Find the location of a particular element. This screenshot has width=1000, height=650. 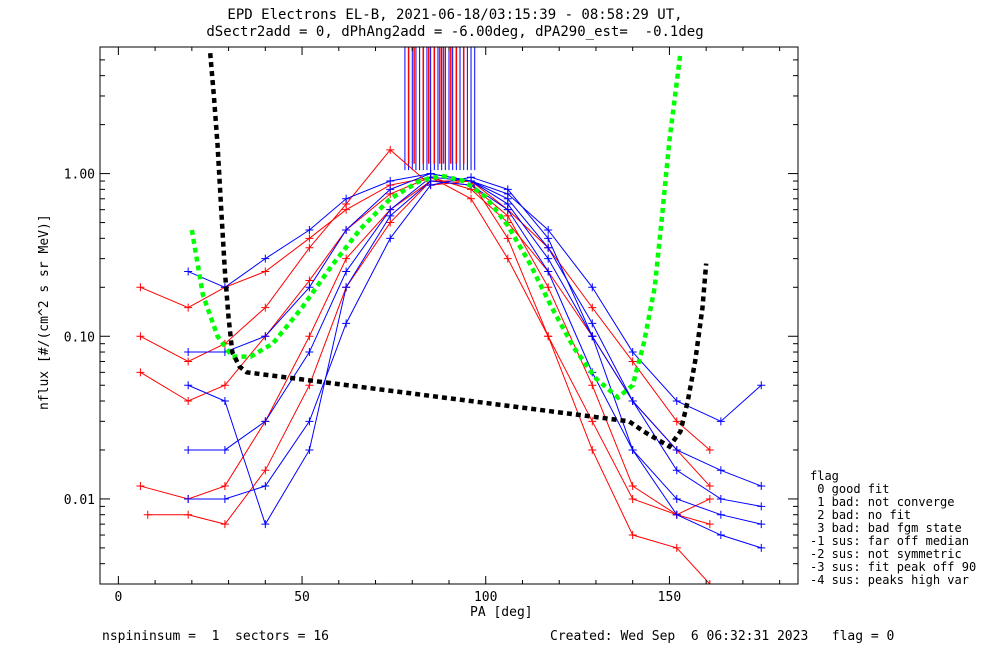

legend-item: 3 bad: bad fgm state is located at coordinates (886, 528).